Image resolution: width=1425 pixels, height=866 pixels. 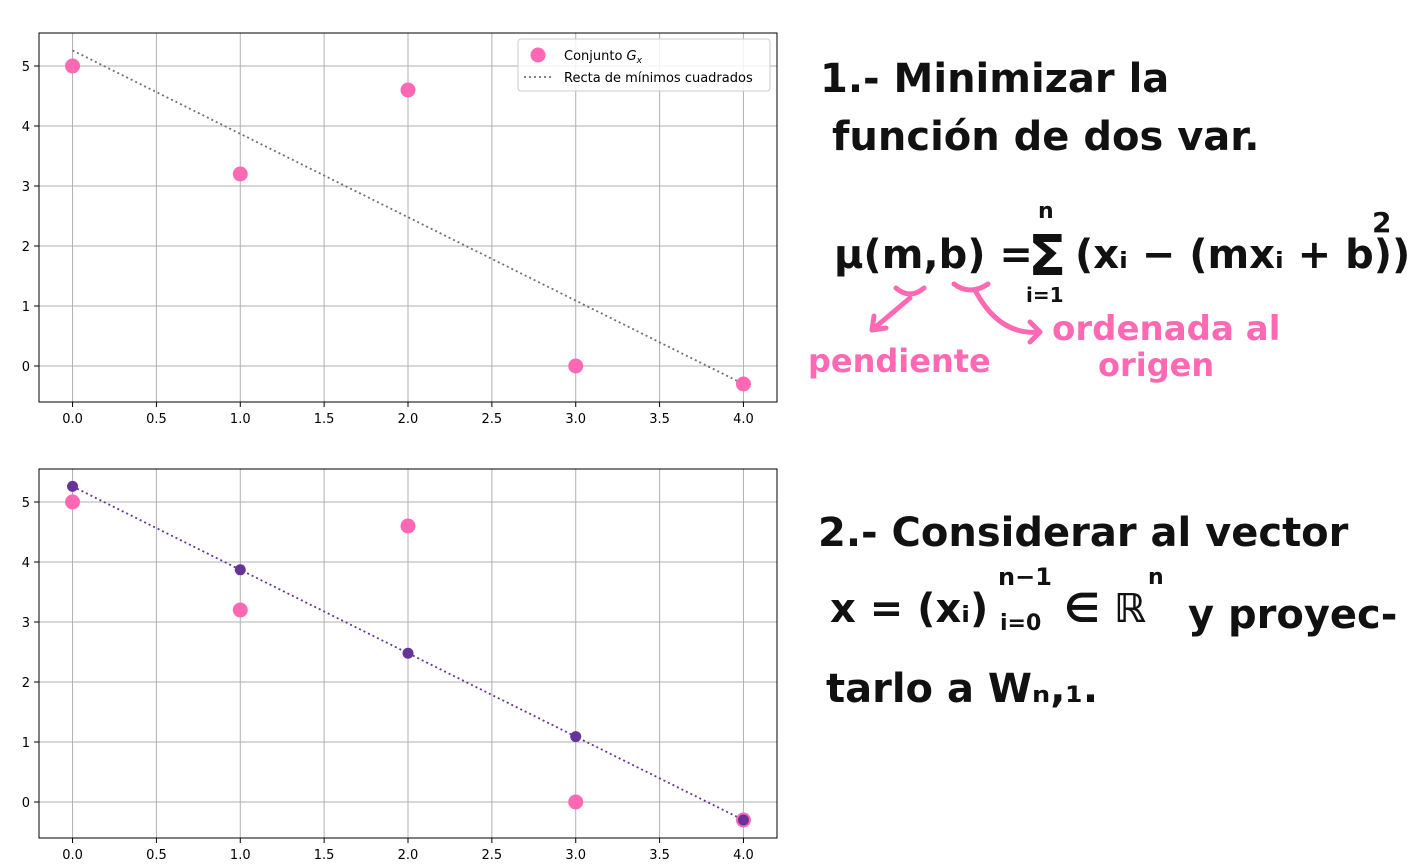 What do you see at coordinates (1156, 365) in the screenshot?
I see `annotation-origen: origen` at bounding box center [1156, 365].